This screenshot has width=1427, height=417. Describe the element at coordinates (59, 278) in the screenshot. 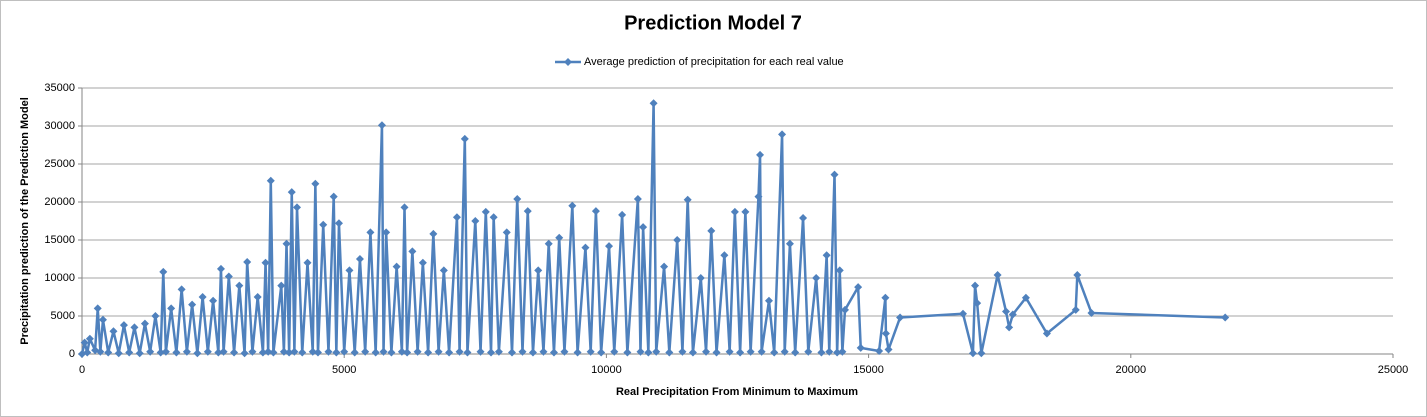

I see `y-tick-label: 10000` at that location.